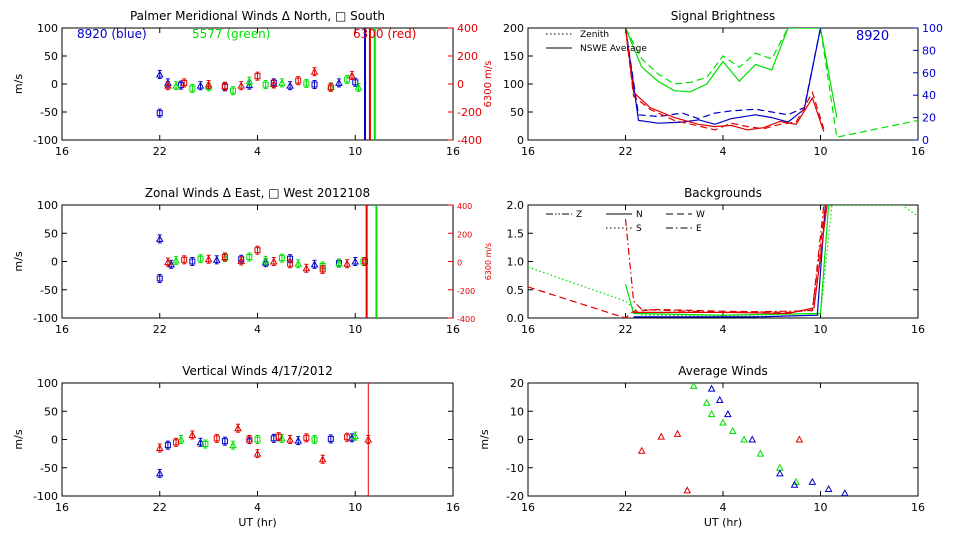  What do you see at coordinates (821, 151) in the screenshot?
I see `brightness-x-tick-label: 10` at bounding box center [821, 151].